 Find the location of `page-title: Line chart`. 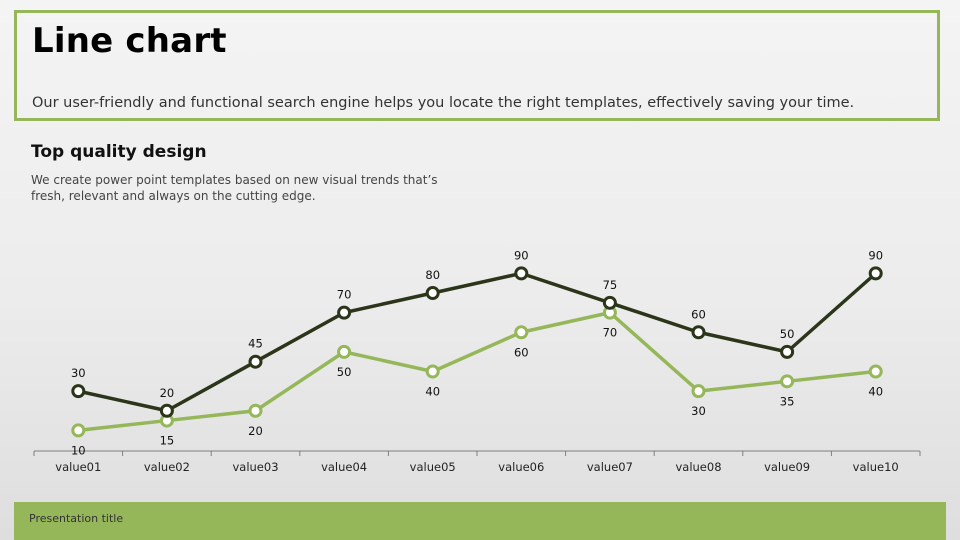

page-title: Line chart is located at coordinates (129, 41).